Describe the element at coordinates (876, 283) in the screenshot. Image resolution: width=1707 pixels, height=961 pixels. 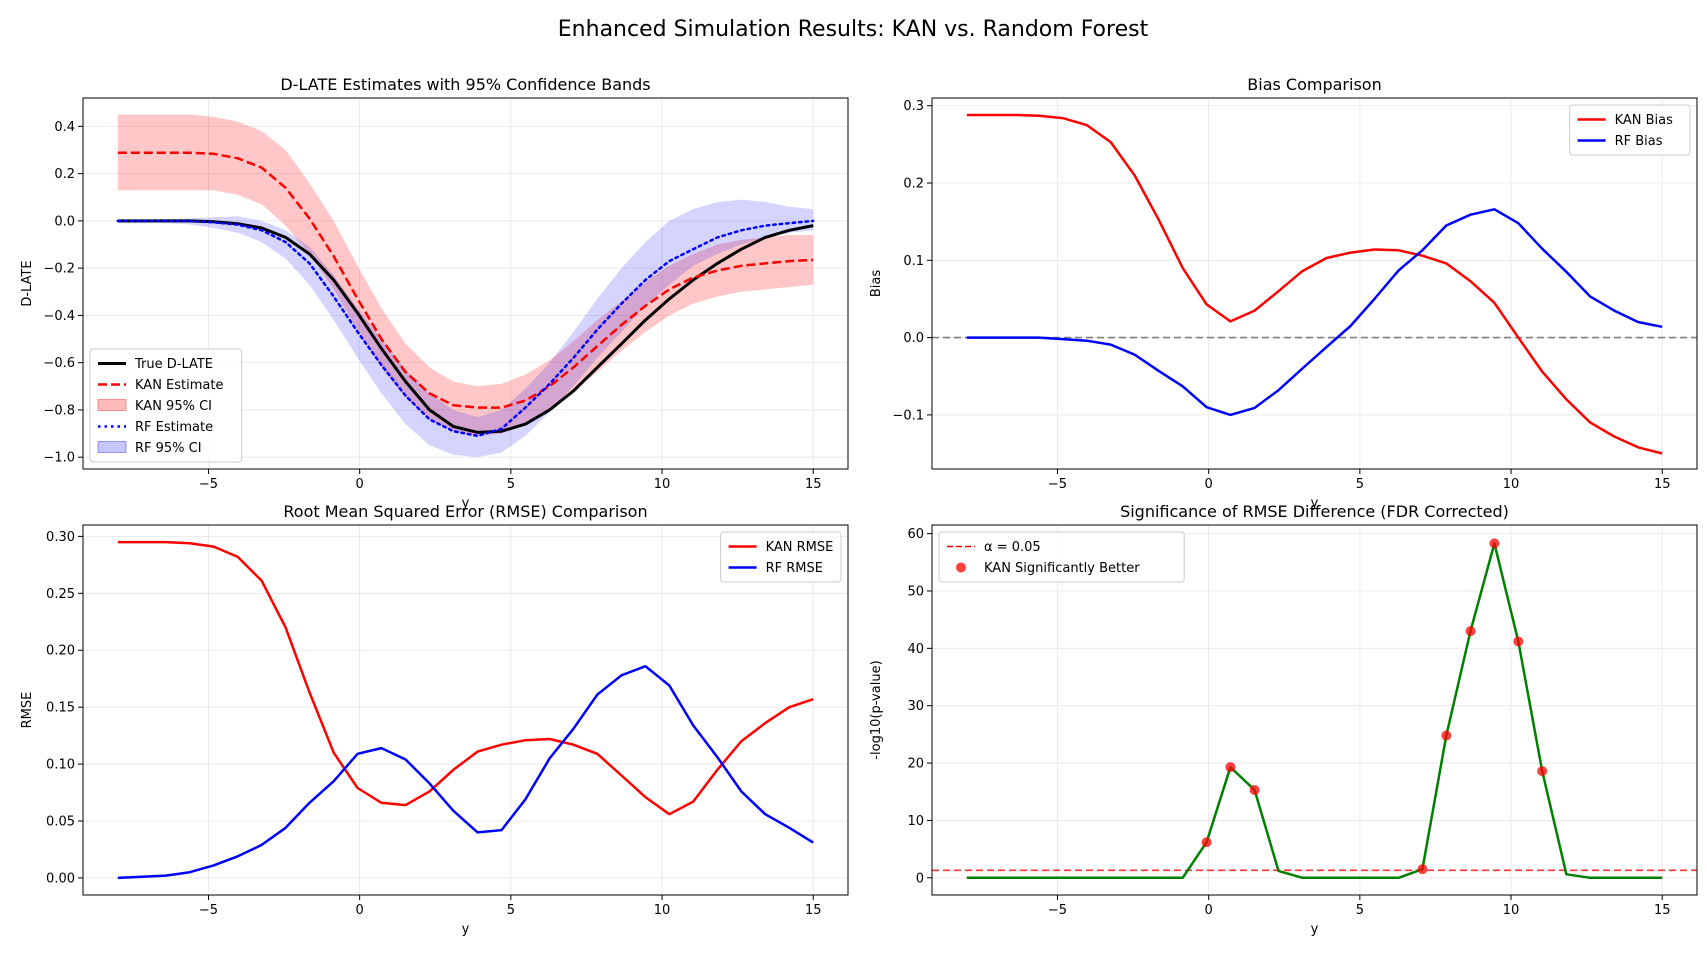
I see `y-axis-label: Bias` at that location.